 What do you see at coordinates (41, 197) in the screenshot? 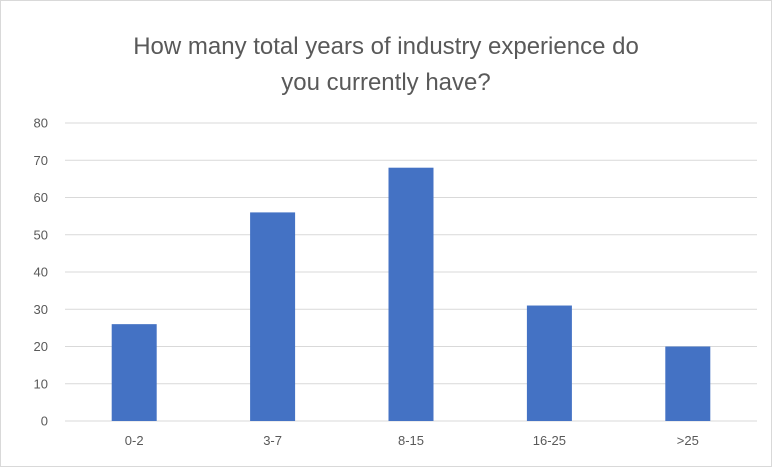
I see `y-tick-label: 60` at bounding box center [41, 197].